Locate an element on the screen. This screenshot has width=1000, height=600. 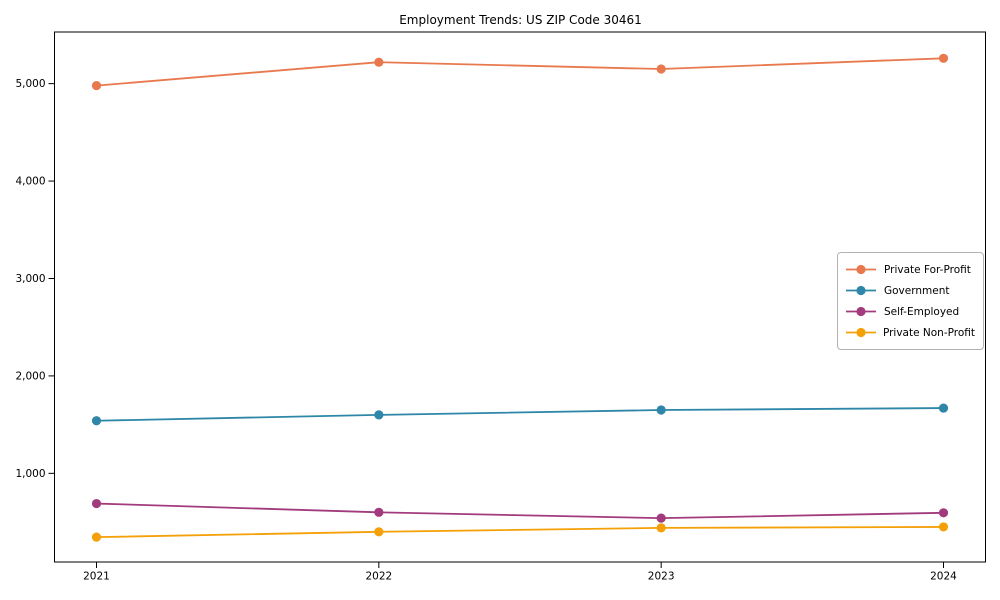
y-tick-label: 3,000 is located at coordinates (30, 279).